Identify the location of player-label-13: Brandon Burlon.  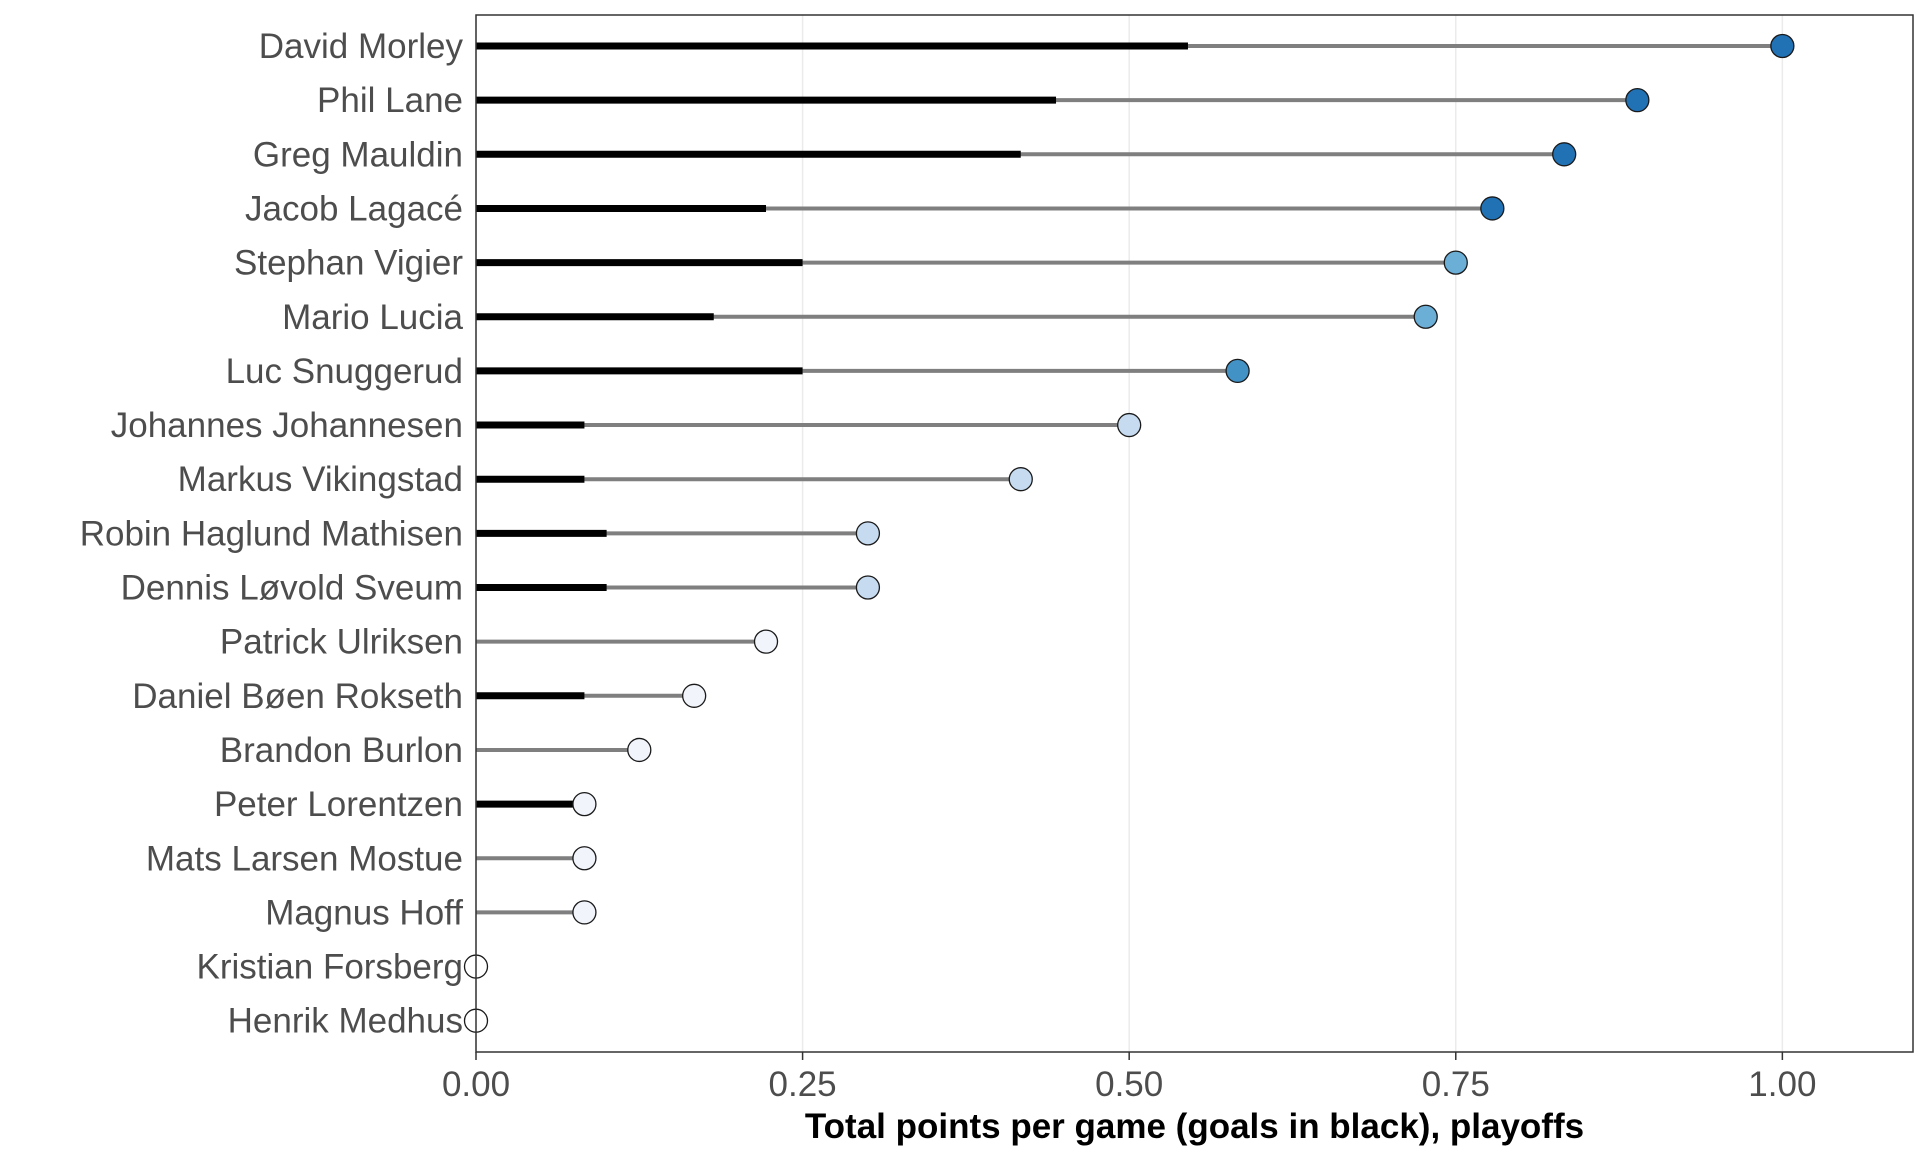
(341, 750).